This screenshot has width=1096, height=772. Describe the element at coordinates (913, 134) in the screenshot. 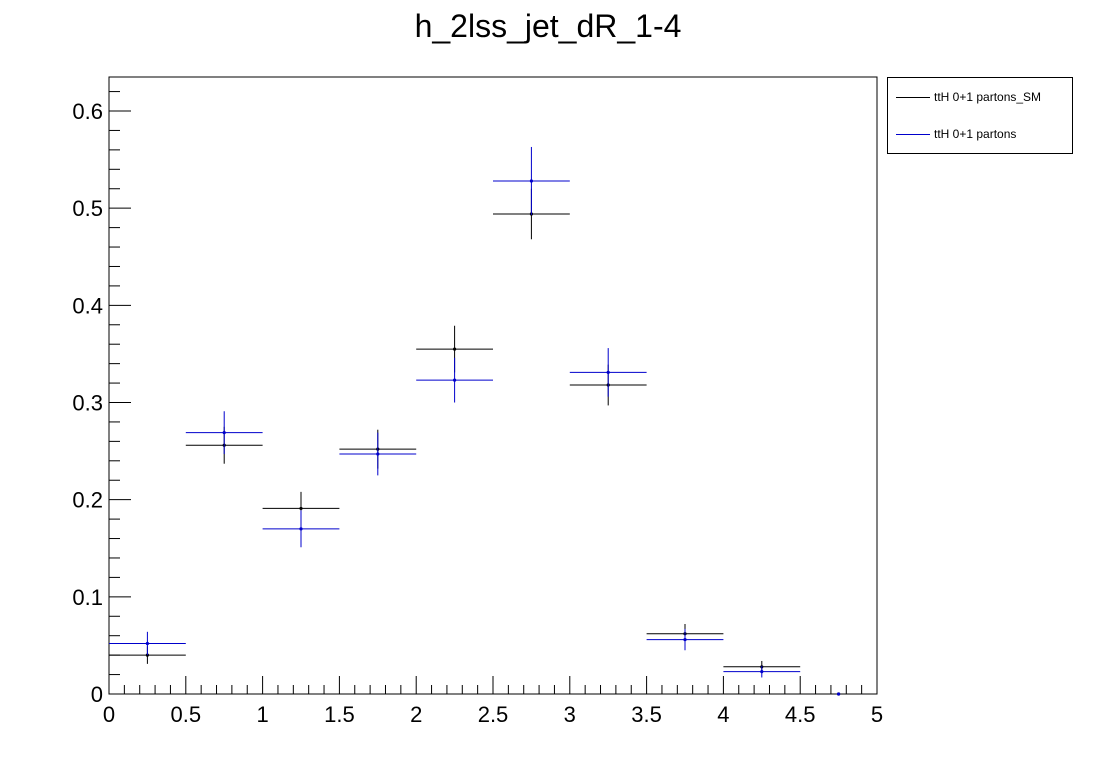

I see `legend-swatch-partons` at that location.